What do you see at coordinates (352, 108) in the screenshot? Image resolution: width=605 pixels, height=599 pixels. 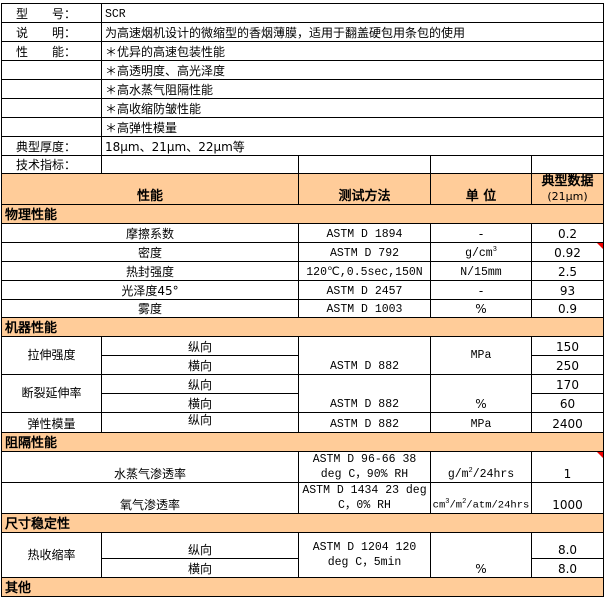 I see `feature: ＊高收缩防皱性能` at bounding box center [352, 108].